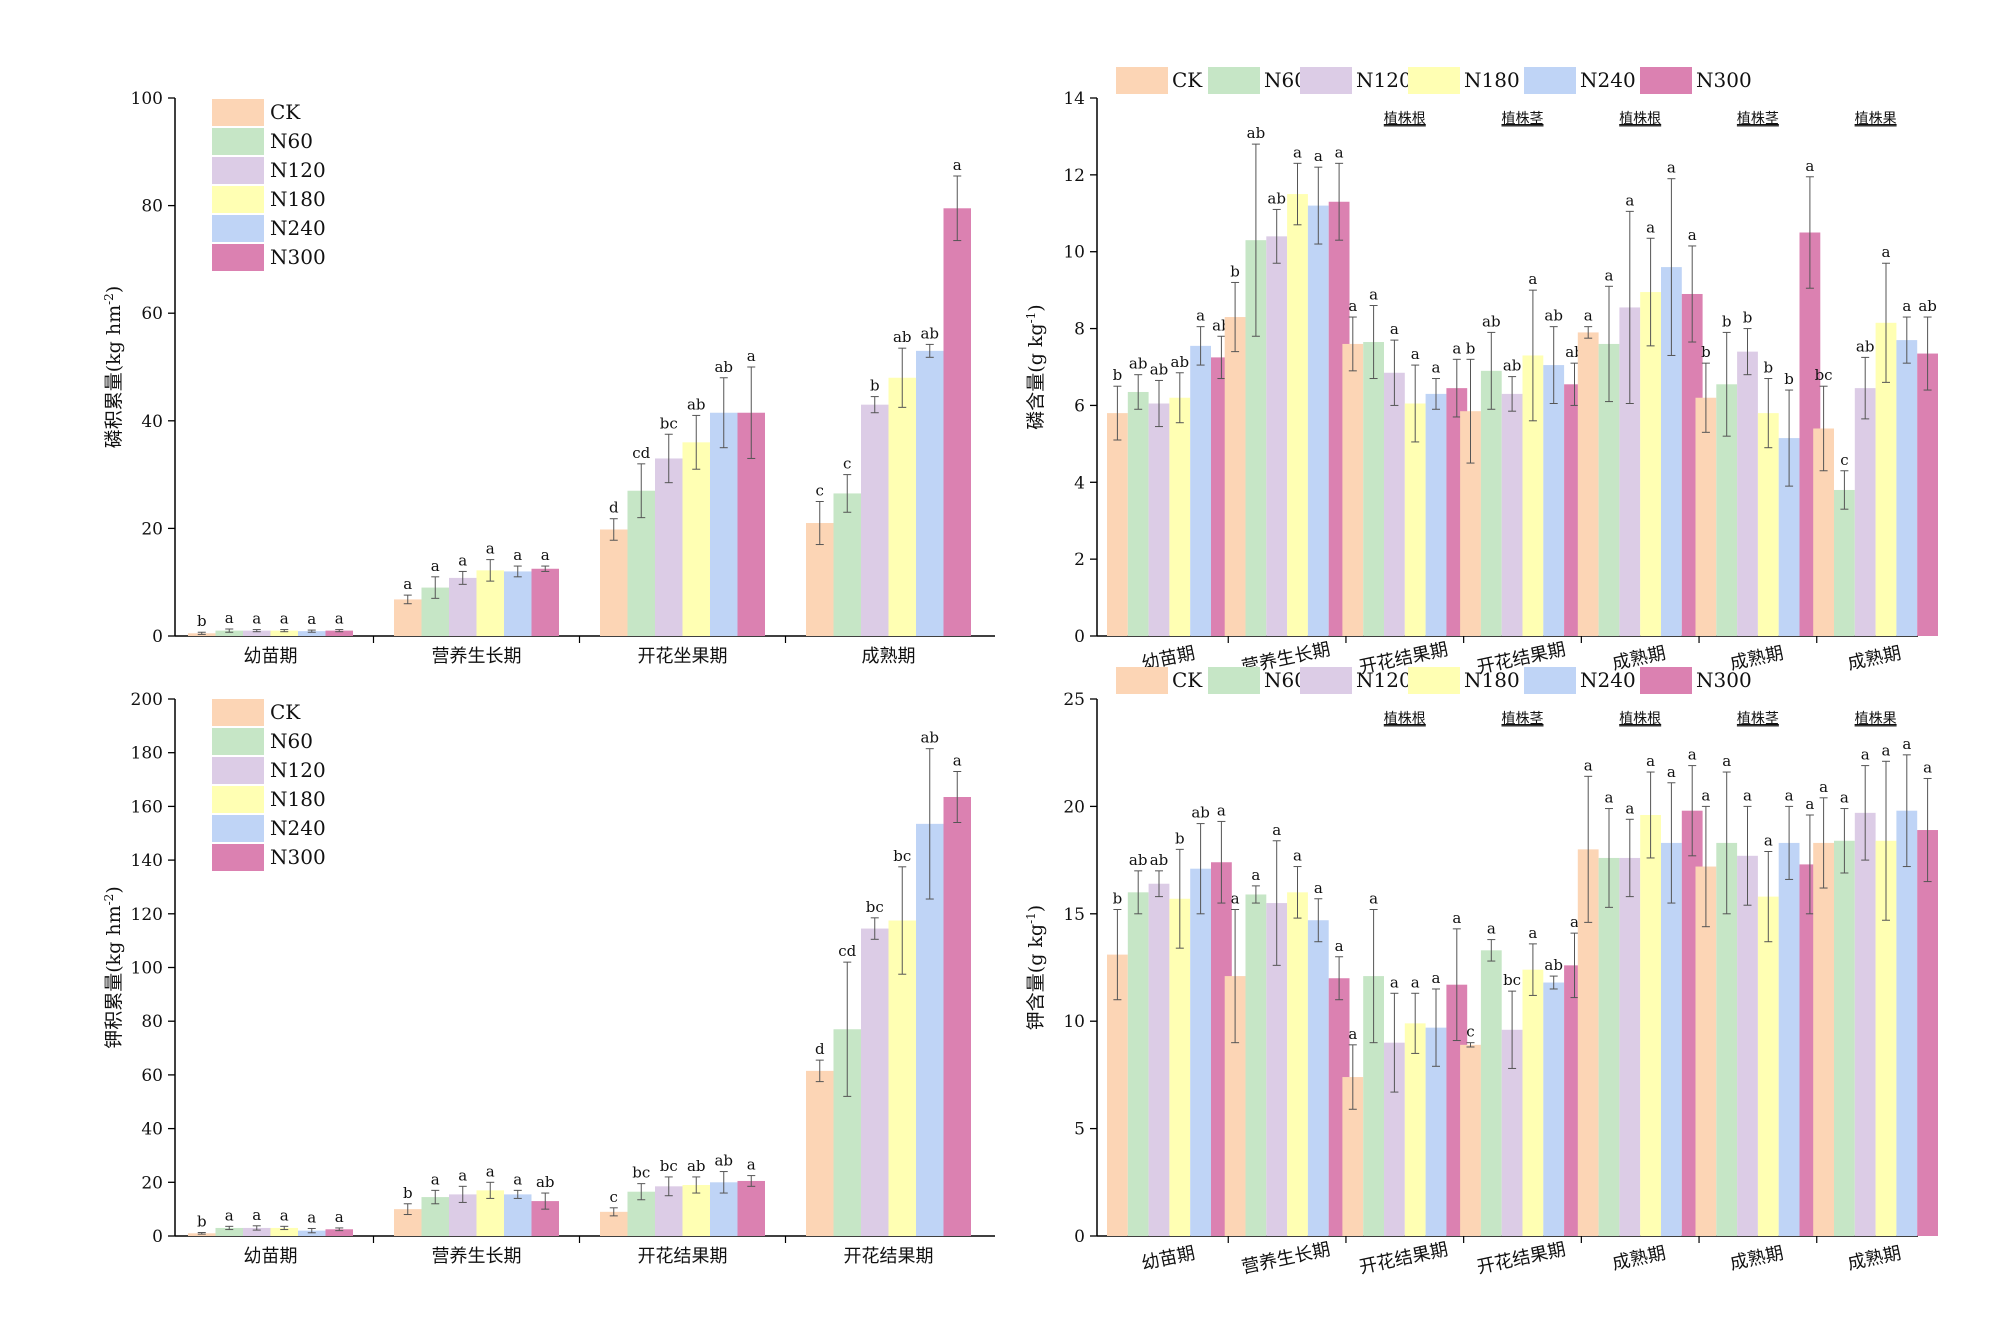  I want to click on y-tick-label: 15, so click(1074, 915).